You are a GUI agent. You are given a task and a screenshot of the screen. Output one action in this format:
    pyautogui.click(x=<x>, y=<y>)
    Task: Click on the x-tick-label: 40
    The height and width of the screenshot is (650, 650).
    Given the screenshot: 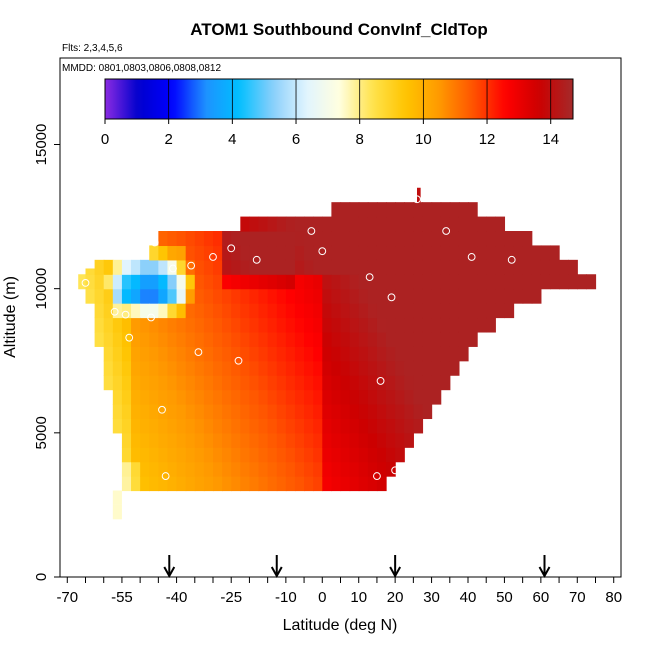 What is the action you would take?
    pyautogui.click(x=468, y=597)
    